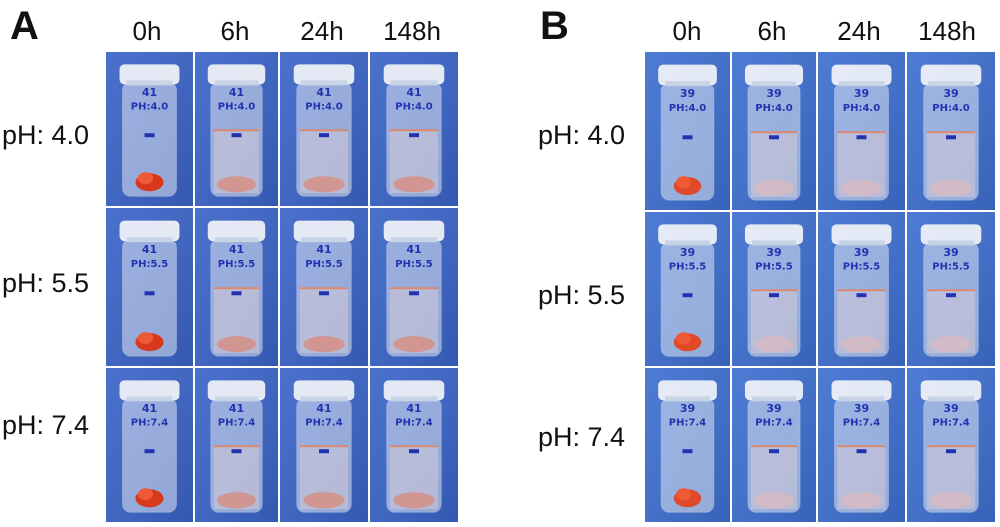 This screenshot has width=1000, height=527. What do you see at coordinates (582, 295) in the screenshot?
I see `panel-b-row-ph-5-5: pH: 5.5` at bounding box center [582, 295].